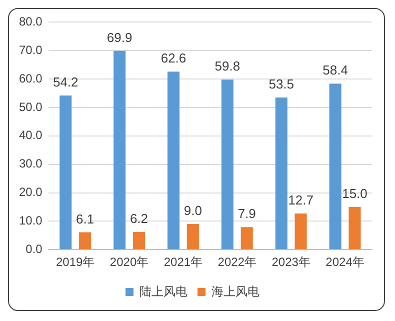 The image size is (395, 321). What do you see at coordinates (119, 37) in the screenshot?
I see `data-label: 69.9` at bounding box center [119, 37].